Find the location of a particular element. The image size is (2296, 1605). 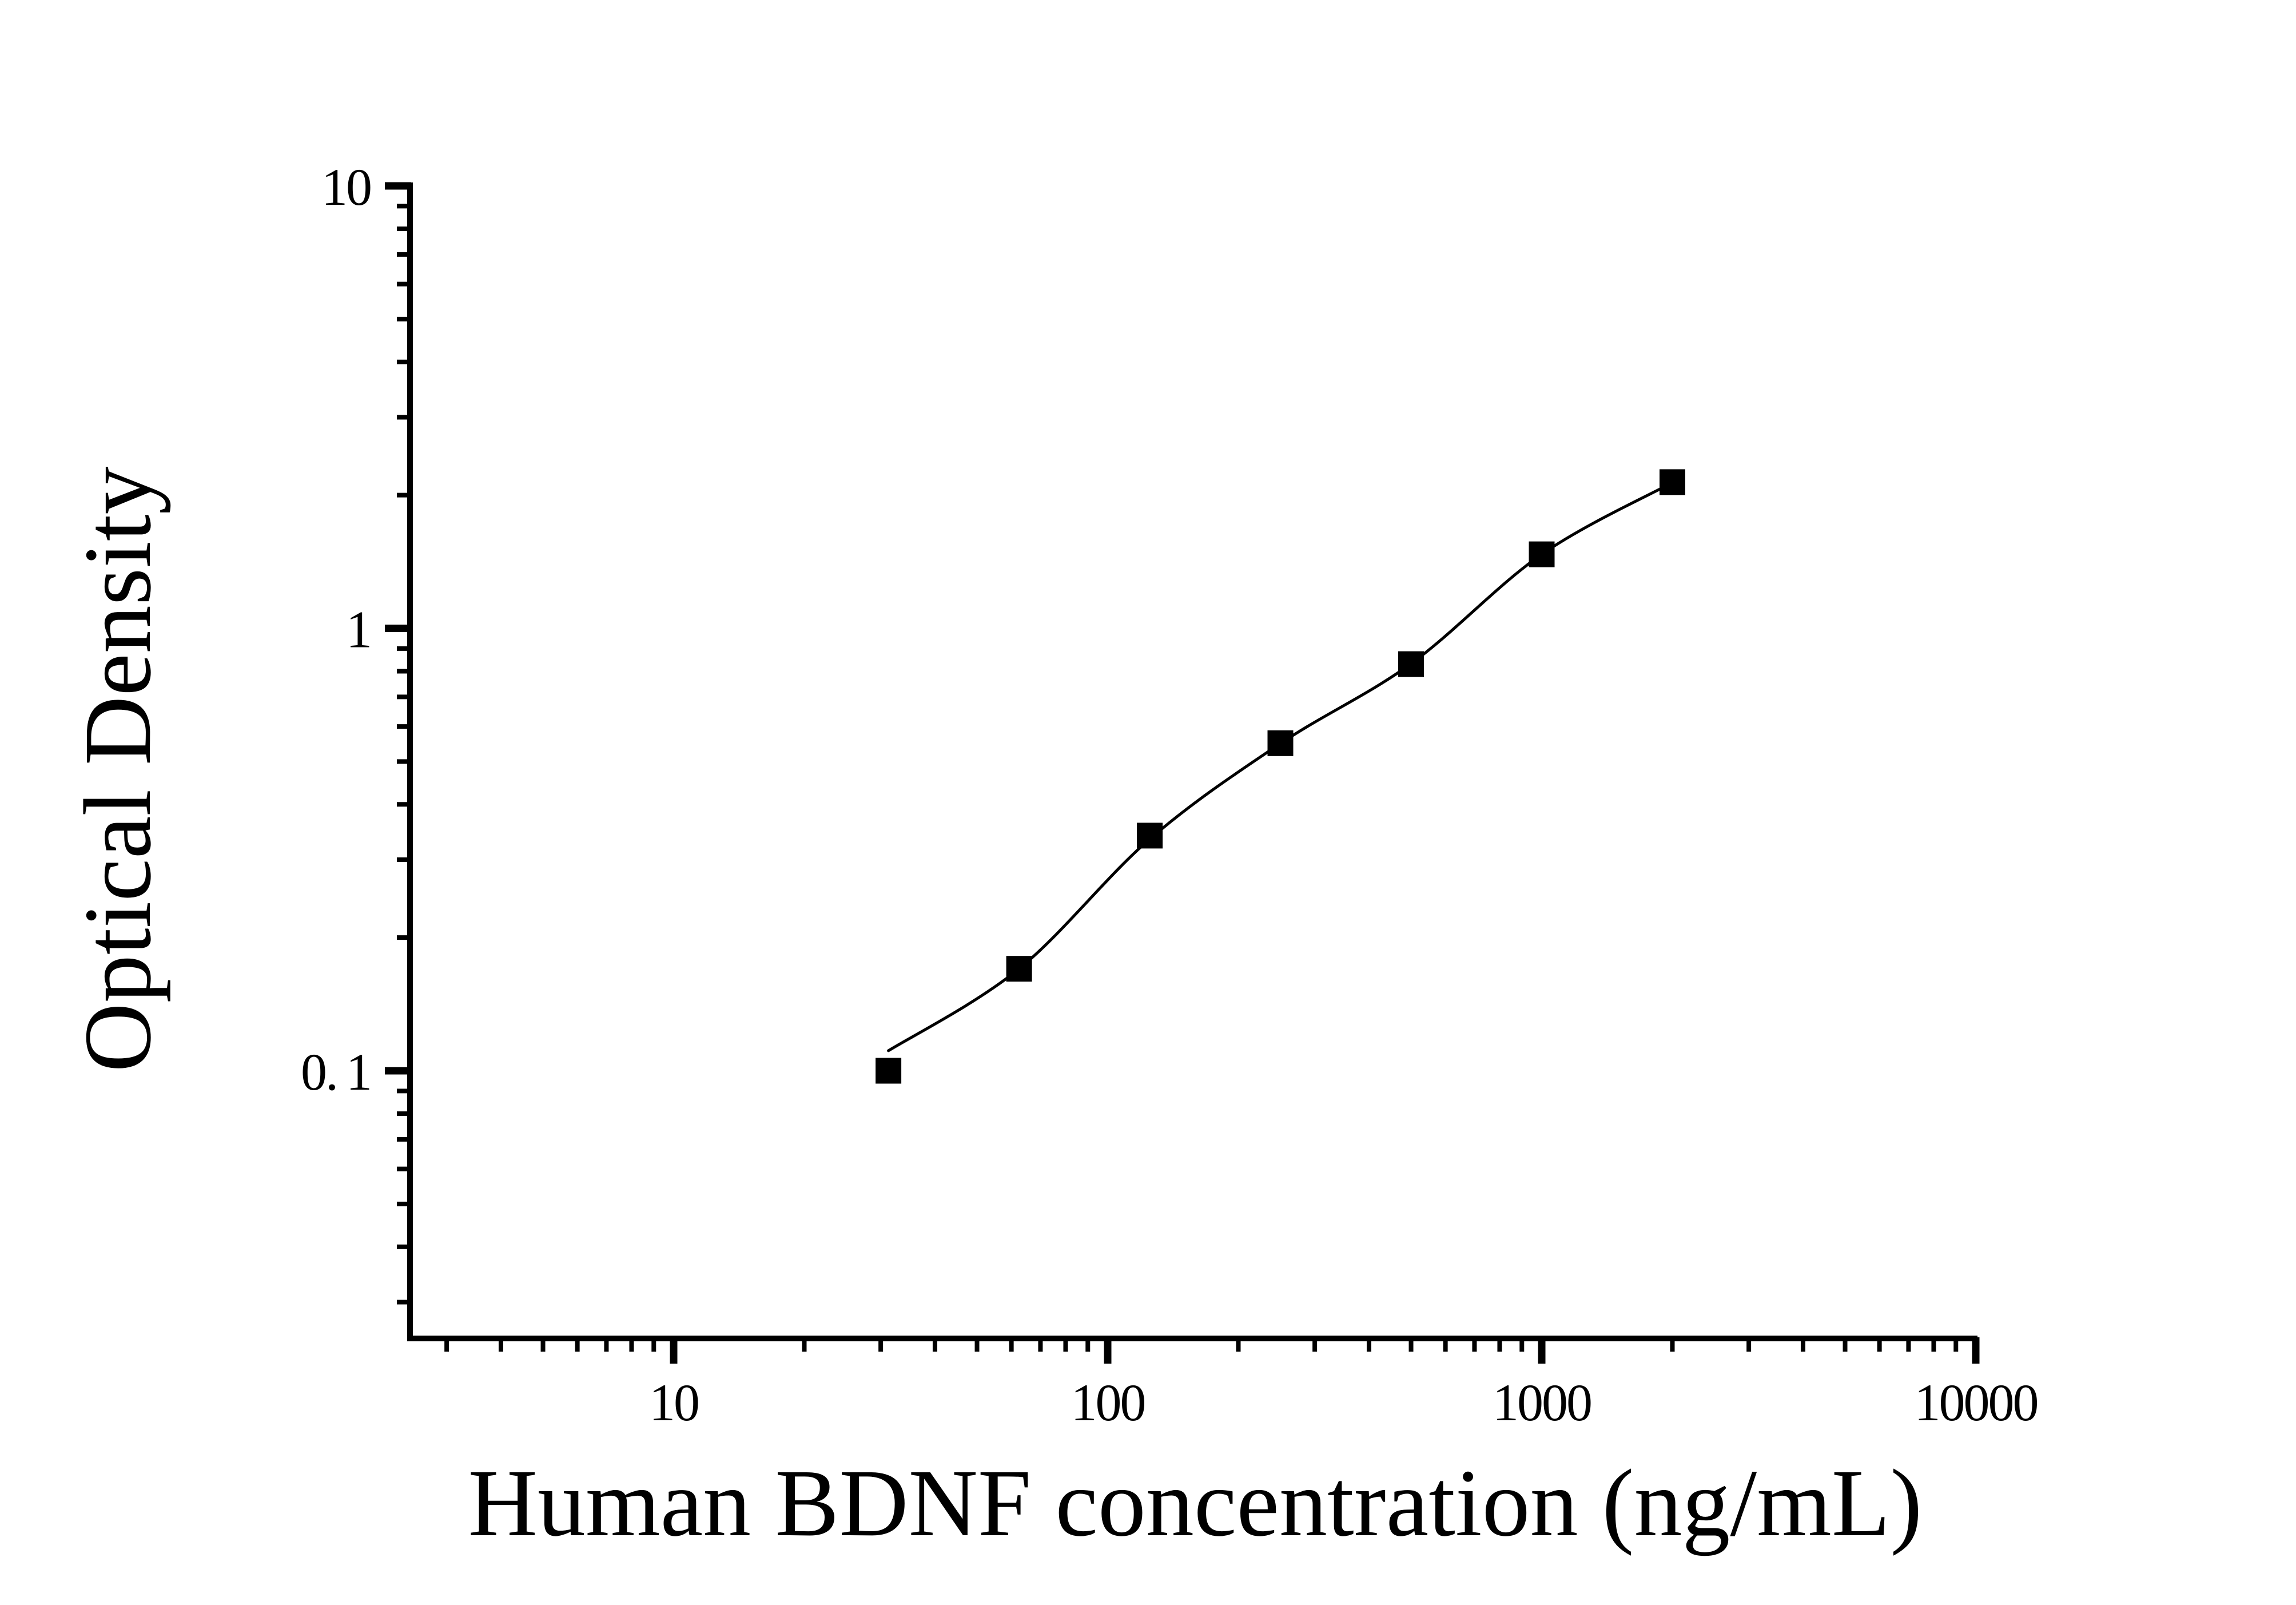

x-tick-label-10: 10 is located at coordinates (674, 1402).